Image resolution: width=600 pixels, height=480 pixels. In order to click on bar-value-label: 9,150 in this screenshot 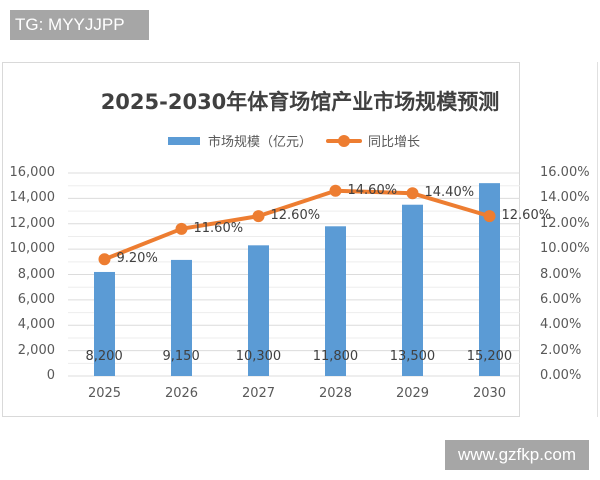, I will do `click(181, 356)`.